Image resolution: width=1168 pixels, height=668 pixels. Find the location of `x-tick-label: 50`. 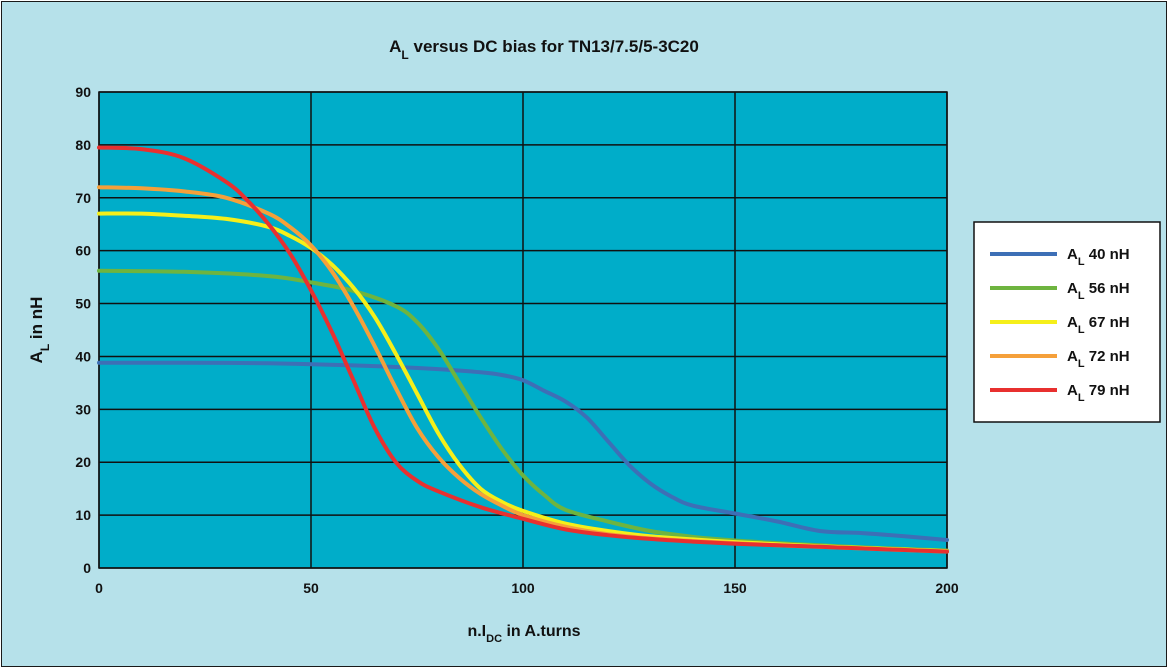

x-tick-label: 50 is located at coordinates (311, 588).